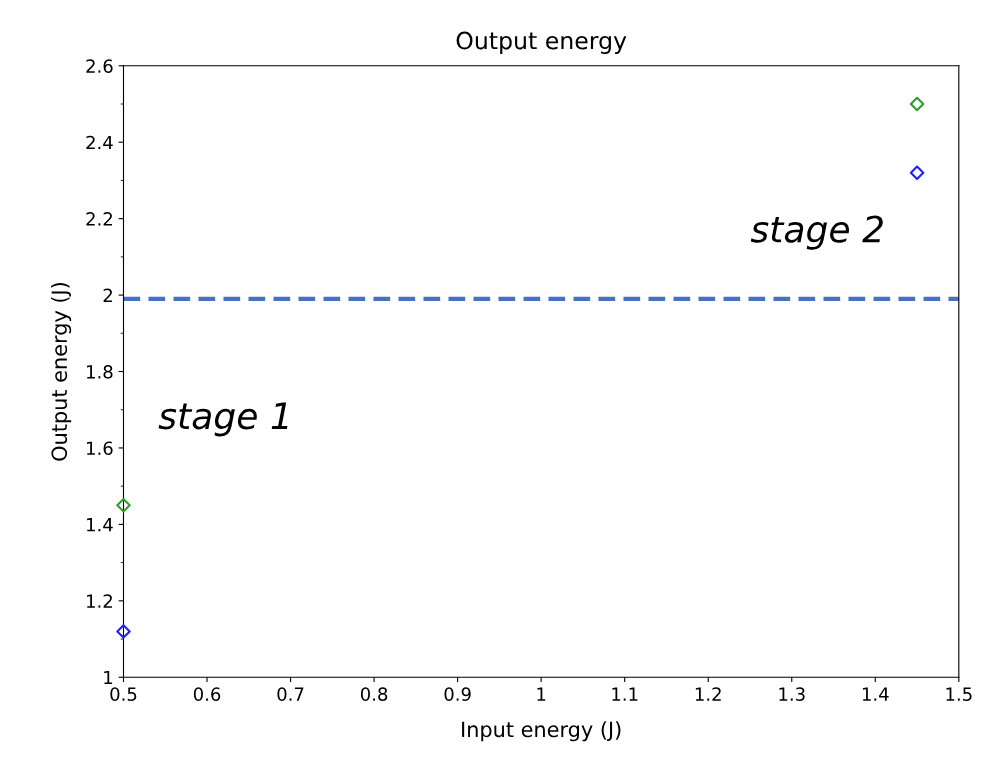  Describe the element at coordinates (99, 601) in the screenshot. I see `y-tick-label: 1.2` at that location.